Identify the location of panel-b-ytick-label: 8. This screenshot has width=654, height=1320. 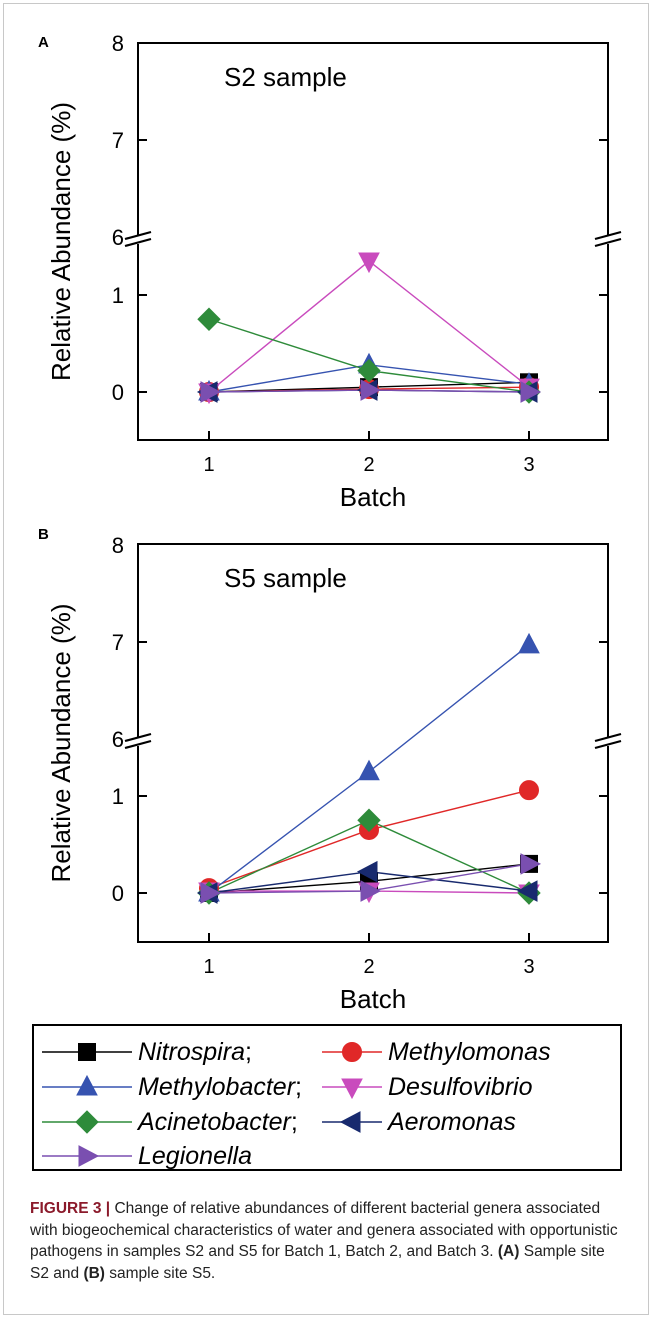
(118, 545).